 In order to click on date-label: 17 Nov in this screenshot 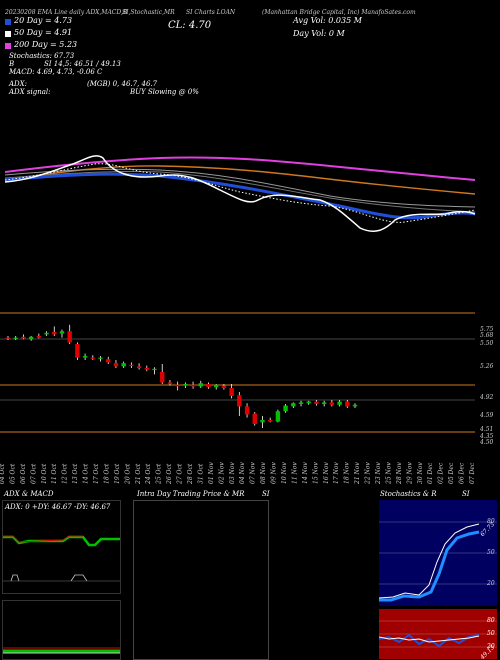, I will do `click(336, 473)`.